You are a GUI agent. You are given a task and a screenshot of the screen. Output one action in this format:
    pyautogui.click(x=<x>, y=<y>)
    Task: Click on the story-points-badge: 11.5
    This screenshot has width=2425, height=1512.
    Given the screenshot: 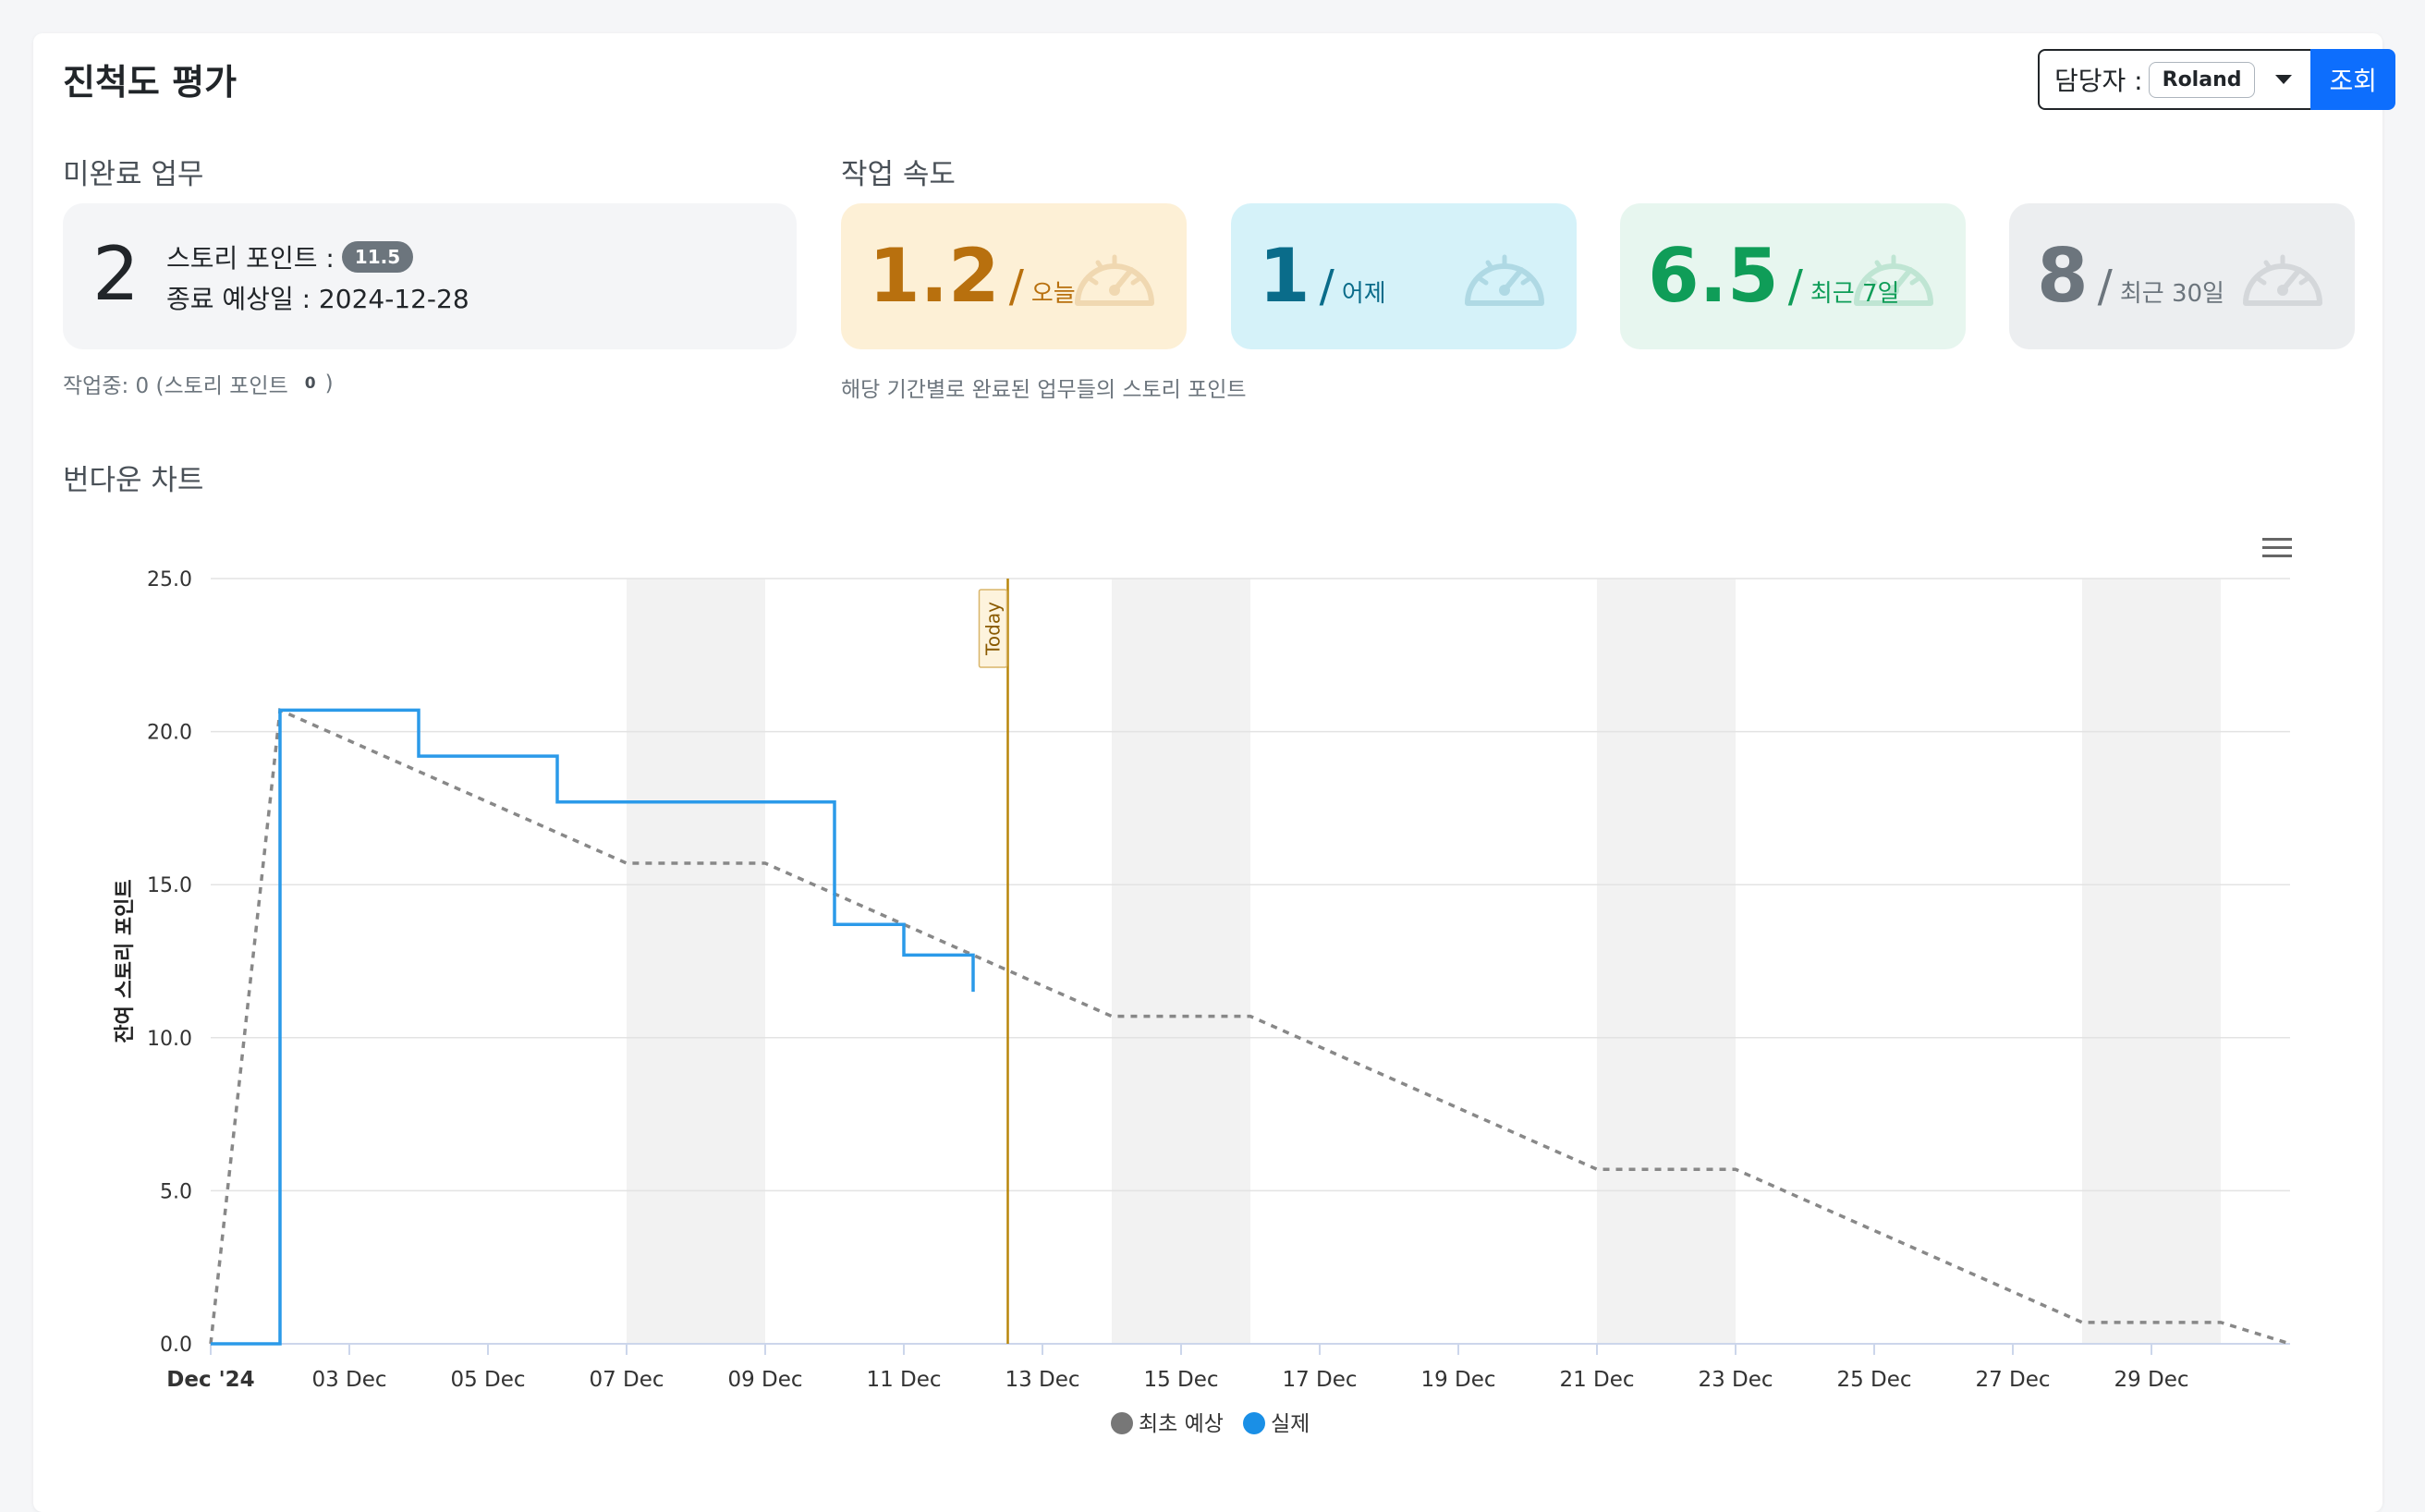 What is the action you would take?
    pyautogui.click(x=378, y=257)
    